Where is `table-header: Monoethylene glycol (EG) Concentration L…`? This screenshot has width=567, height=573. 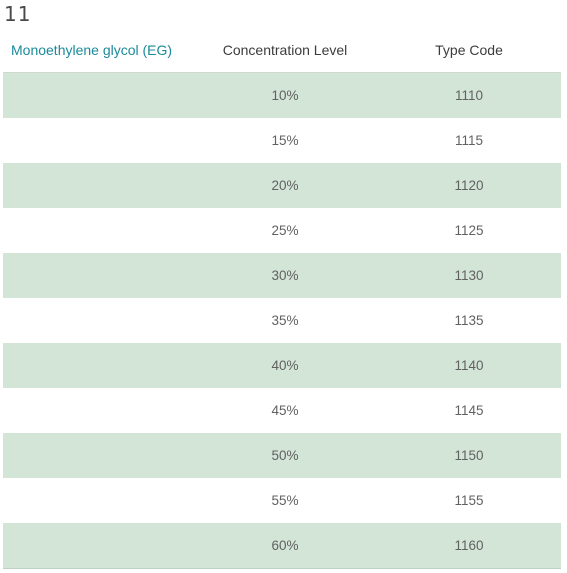
table-header: Monoethylene glycol (EG) Concentration L… is located at coordinates (282, 50).